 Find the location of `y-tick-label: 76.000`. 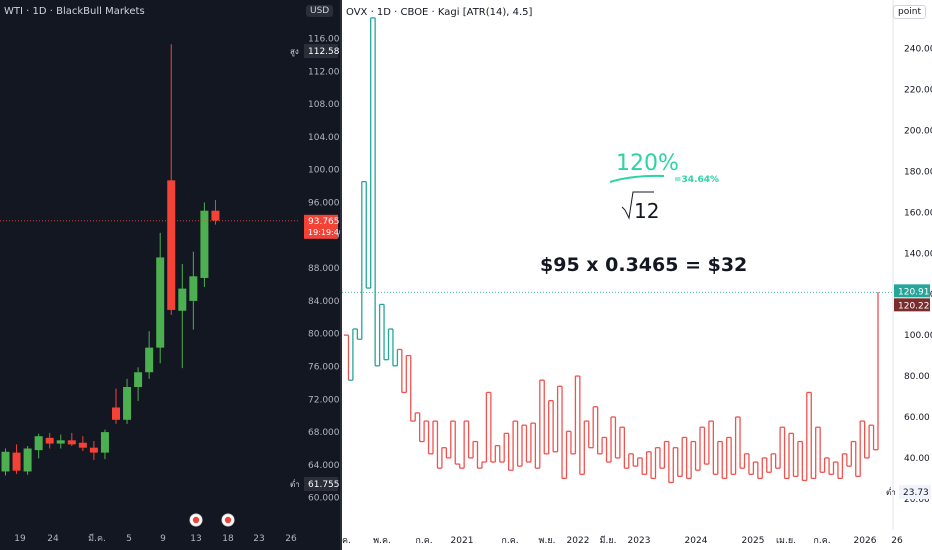

y-tick-label: 76.000 is located at coordinates (324, 368).